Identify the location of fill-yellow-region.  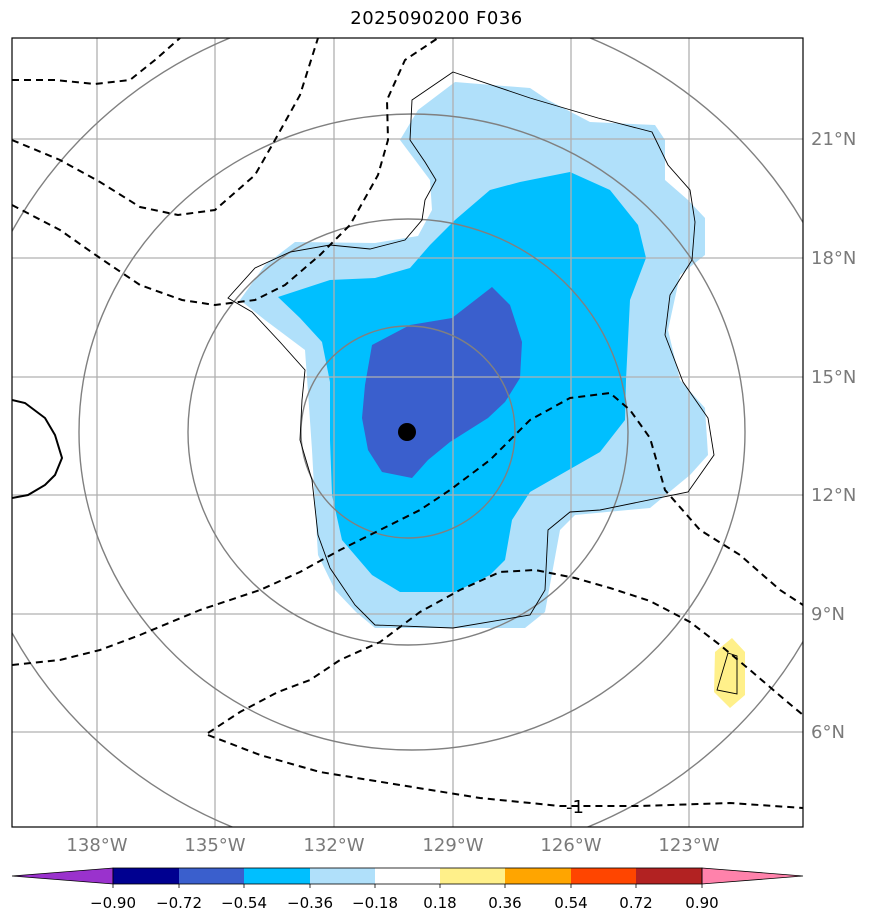
(729, 673).